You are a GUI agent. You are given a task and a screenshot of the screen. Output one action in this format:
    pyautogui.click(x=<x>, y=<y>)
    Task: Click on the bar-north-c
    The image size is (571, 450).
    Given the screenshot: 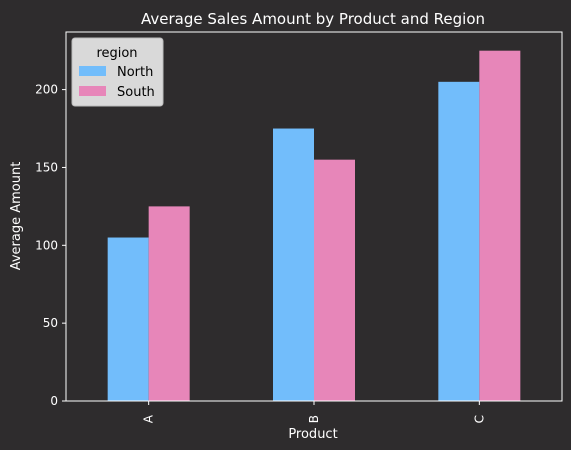 What is the action you would take?
    pyautogui.click(x=459, y=241)
    